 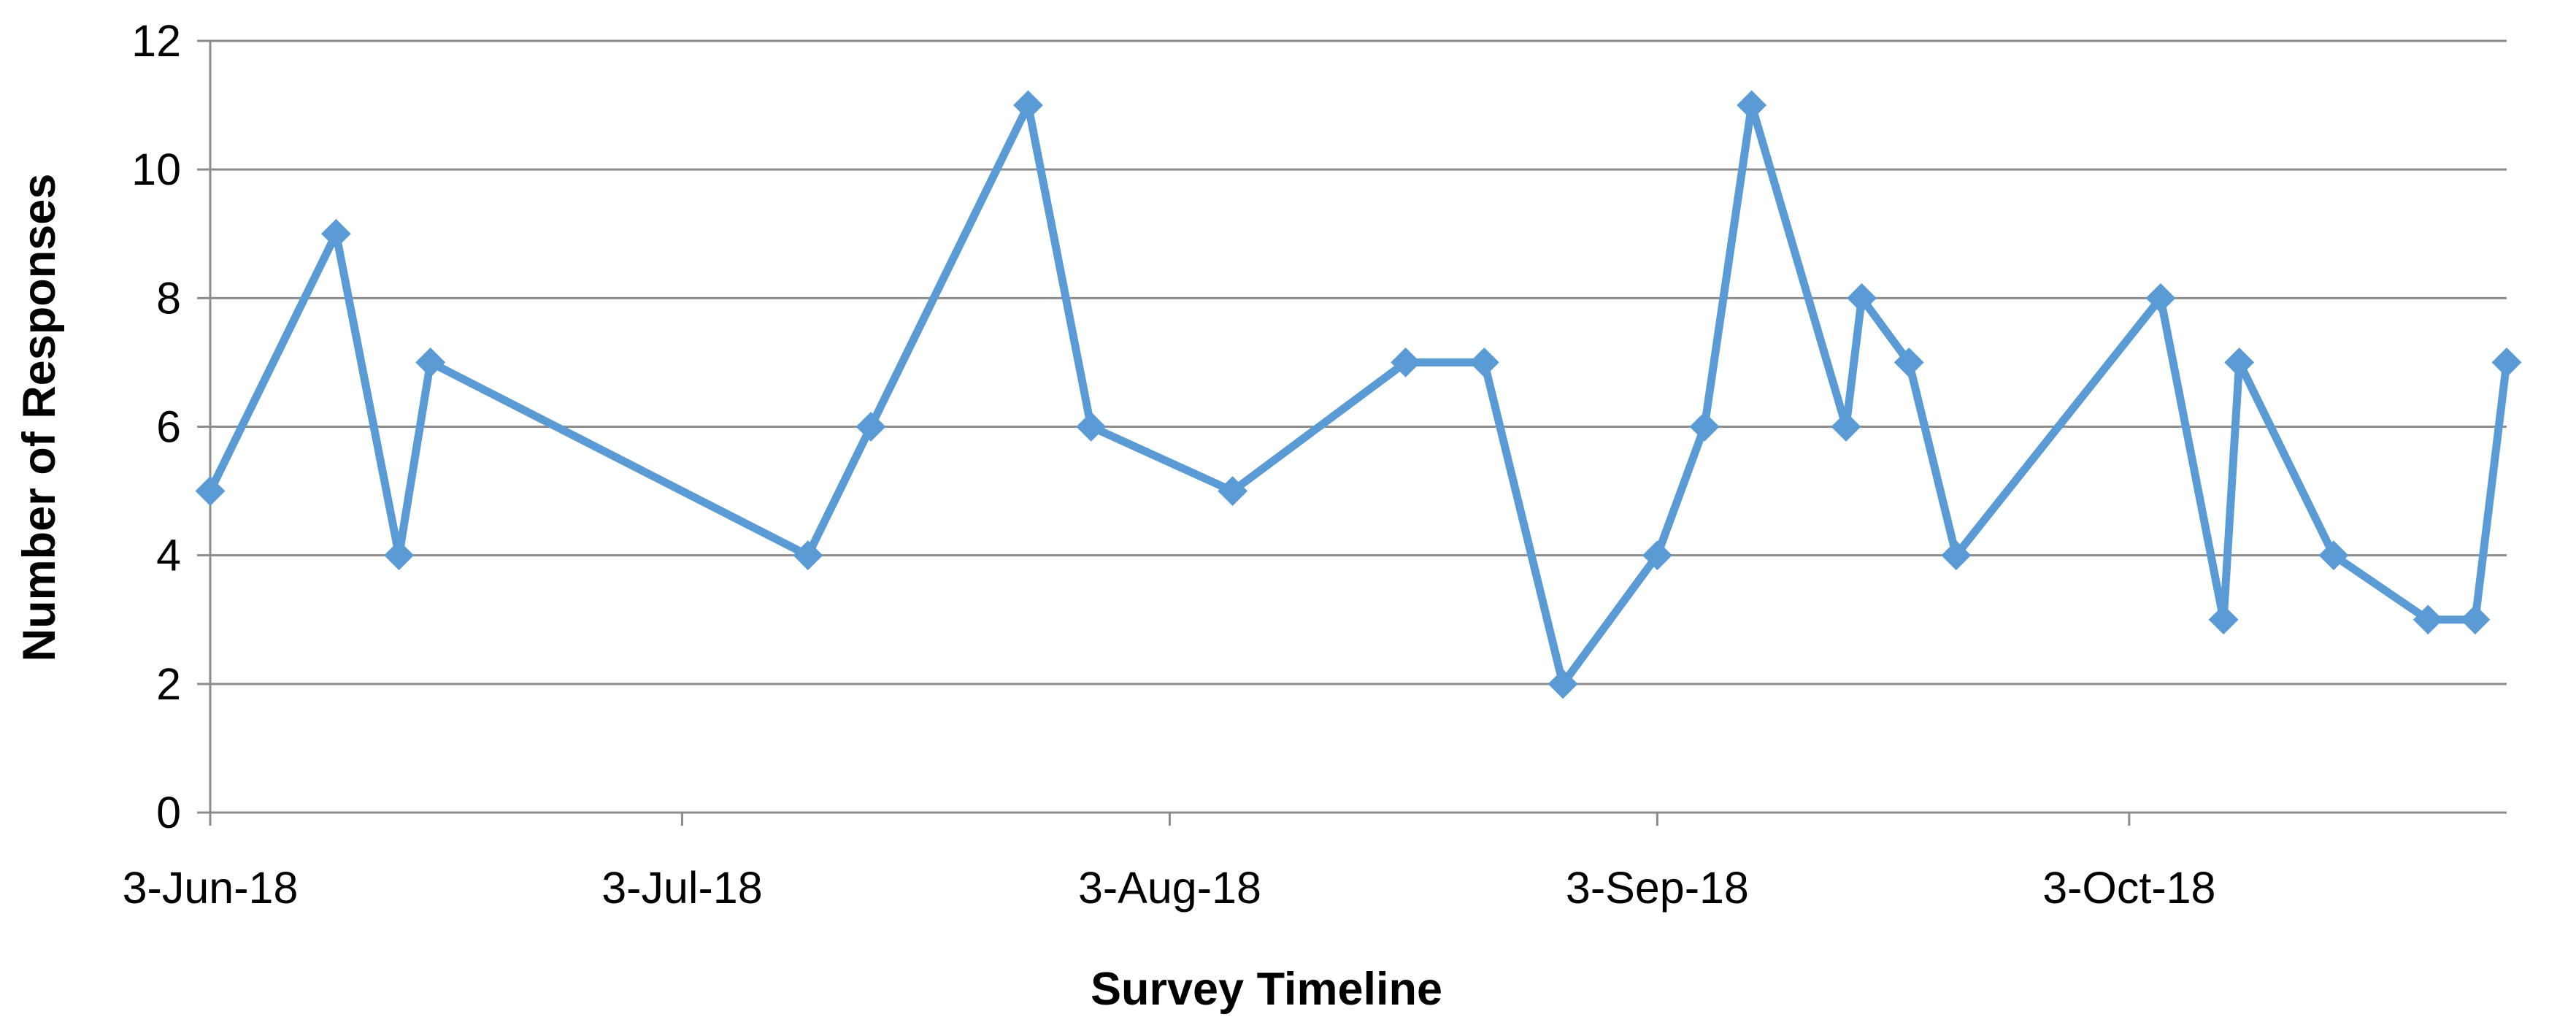 What do you see at coordinates (2128, 888) in the screenshot?
I see `x-tick-label: 3-Oct-18` at bounding box center [2128, 888].